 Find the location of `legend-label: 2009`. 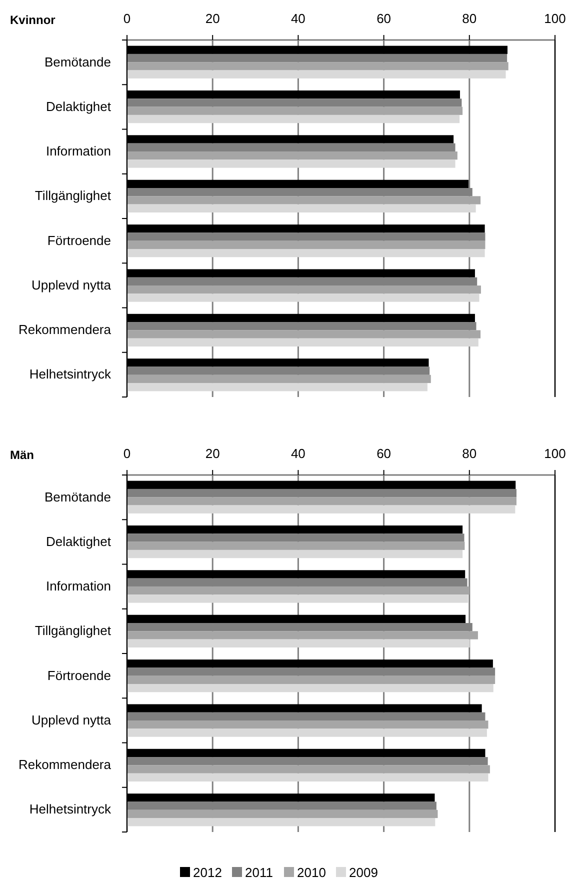

legend-label: 2009 is located at coordinates (363, 872).